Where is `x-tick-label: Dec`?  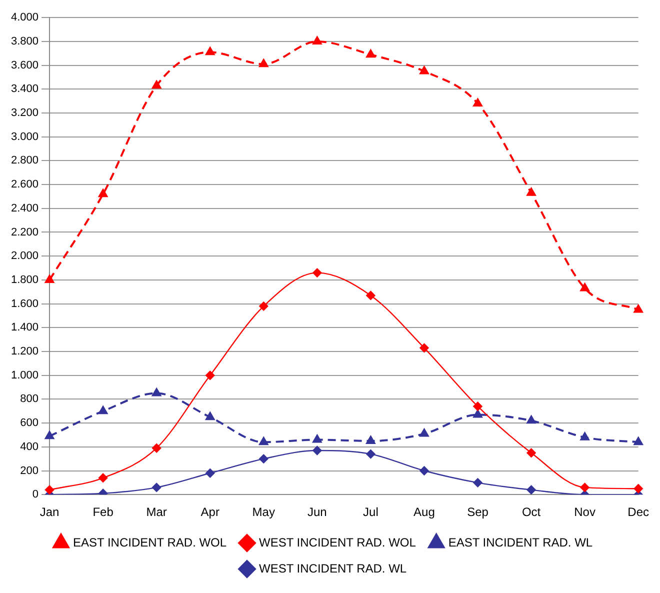
x-tick-label: Dec is located at coordinates (638, 512).